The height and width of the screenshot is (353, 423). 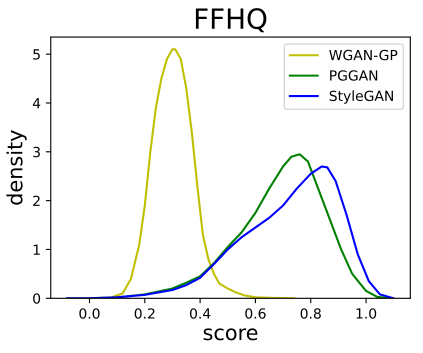 What do you see at coordinates (16, 167) in the screenshot?
I see `y-axis-title: density` at bounding box center [16, 167].